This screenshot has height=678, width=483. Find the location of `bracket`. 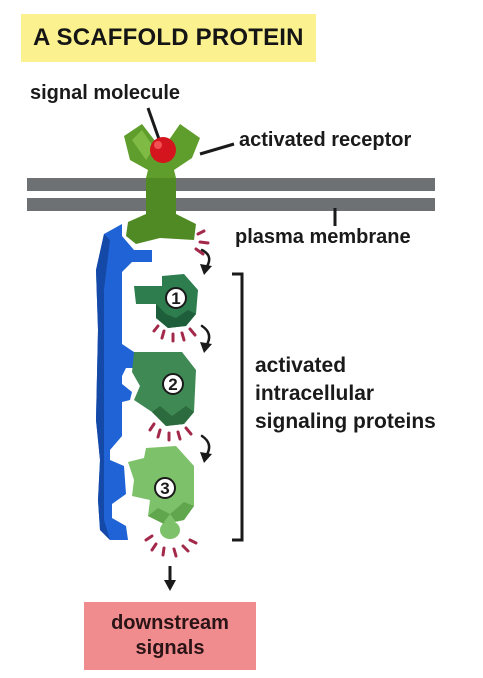

bracket is located at coordinates (238, 407).